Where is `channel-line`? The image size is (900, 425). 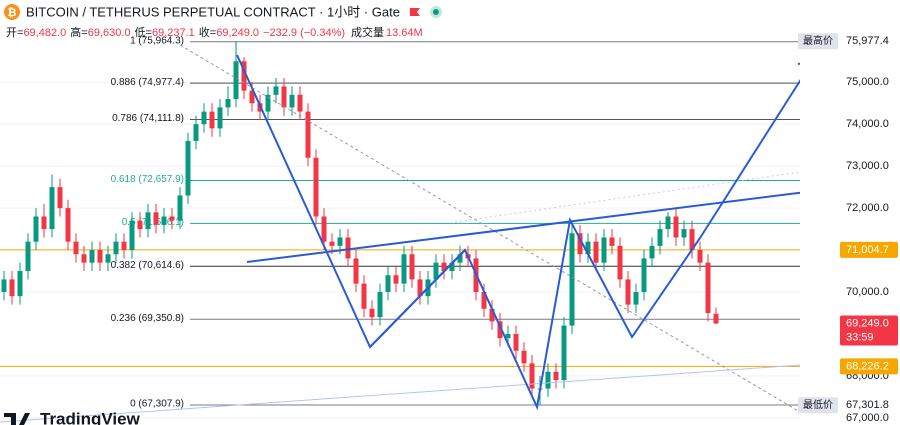
channel-line is located at coordinates (627, 197).